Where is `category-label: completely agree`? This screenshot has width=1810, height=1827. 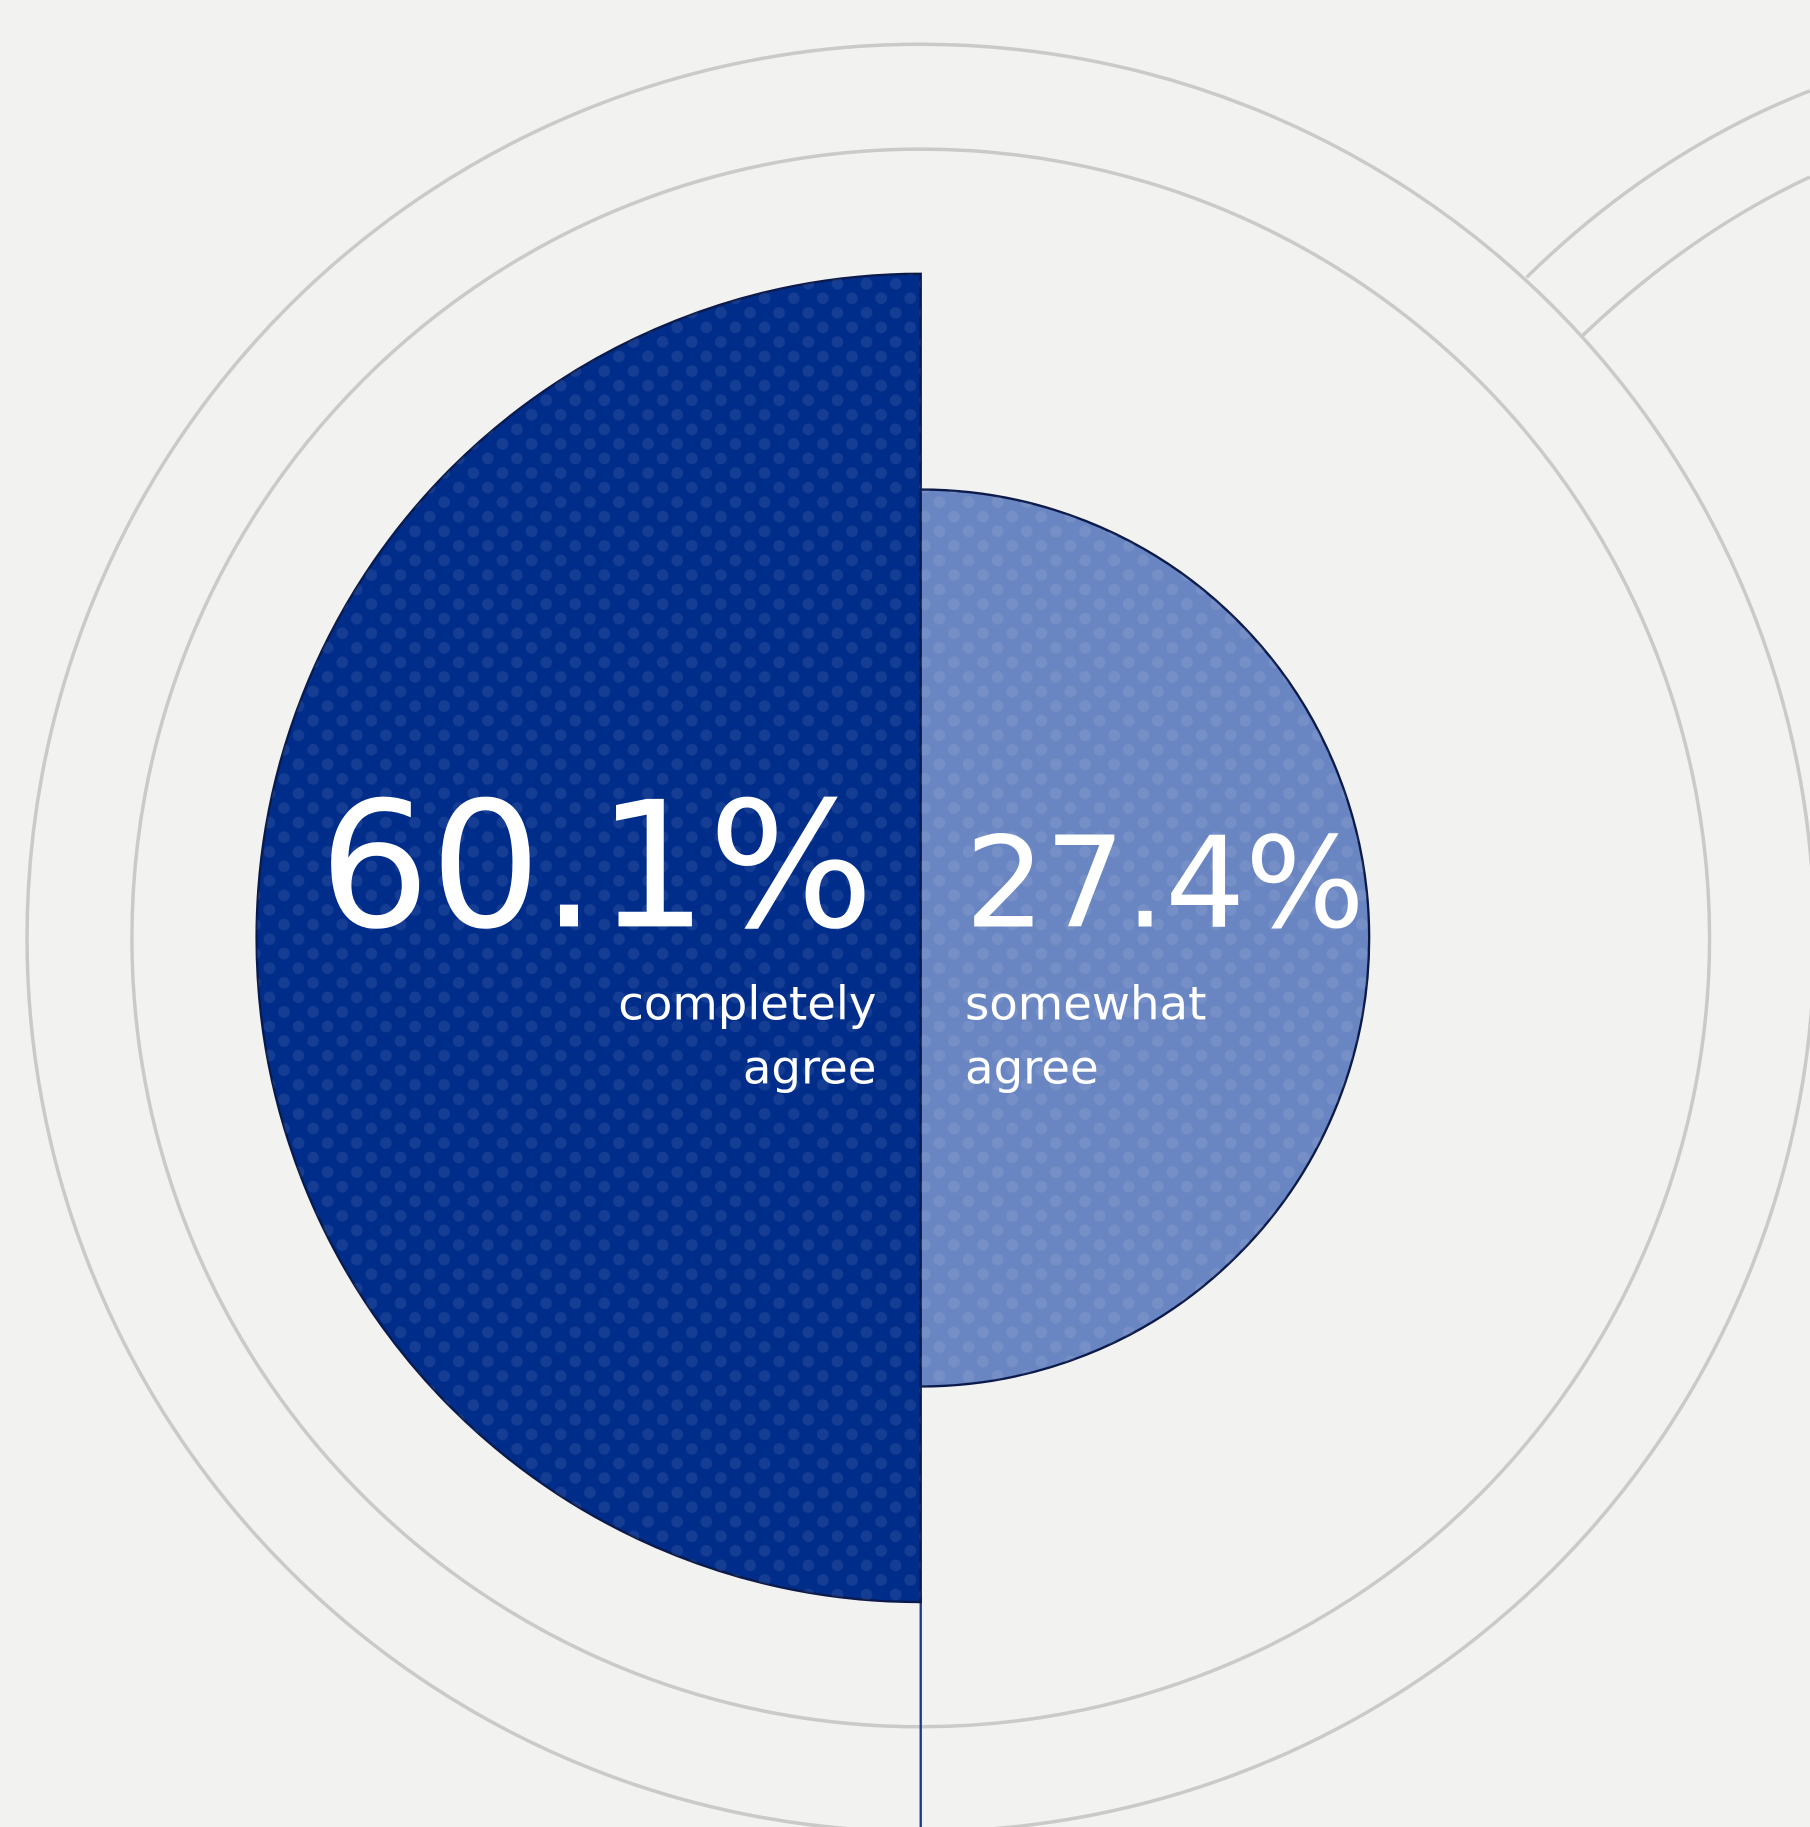 category-label: completely agree is located at coordinates (747, 1036).